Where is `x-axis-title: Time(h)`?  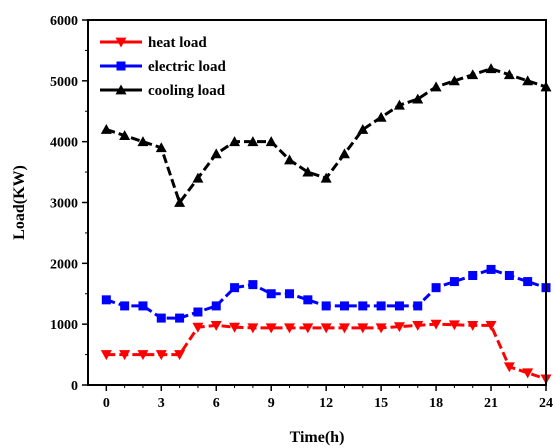
x-axis-title: Time(h) is located at coordinates (317, 437).